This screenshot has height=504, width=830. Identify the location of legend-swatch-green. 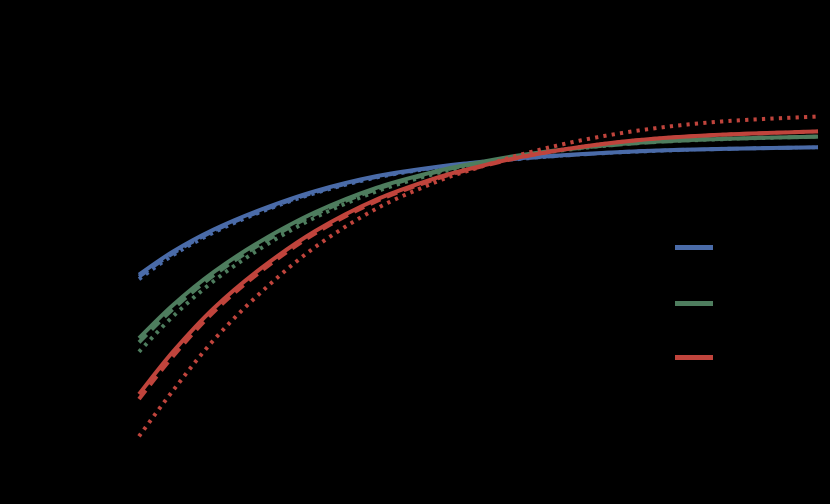
(694, 303).